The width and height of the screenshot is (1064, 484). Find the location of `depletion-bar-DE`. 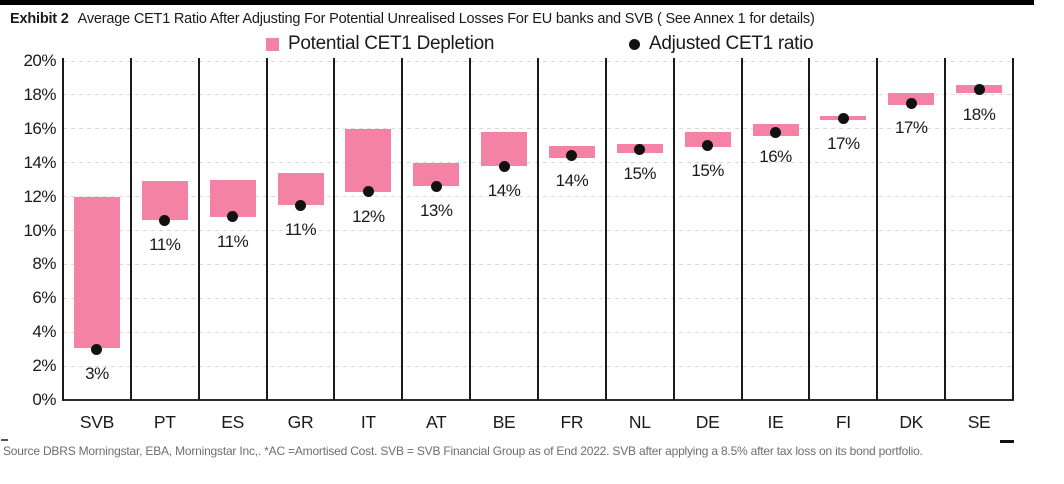

depletion-bar-DE is located at coordinates (707, 140).